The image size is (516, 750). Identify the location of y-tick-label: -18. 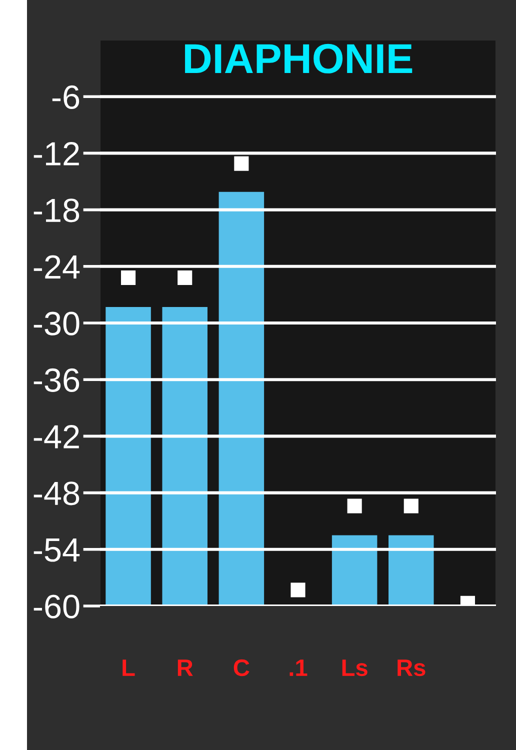
(57, 210).